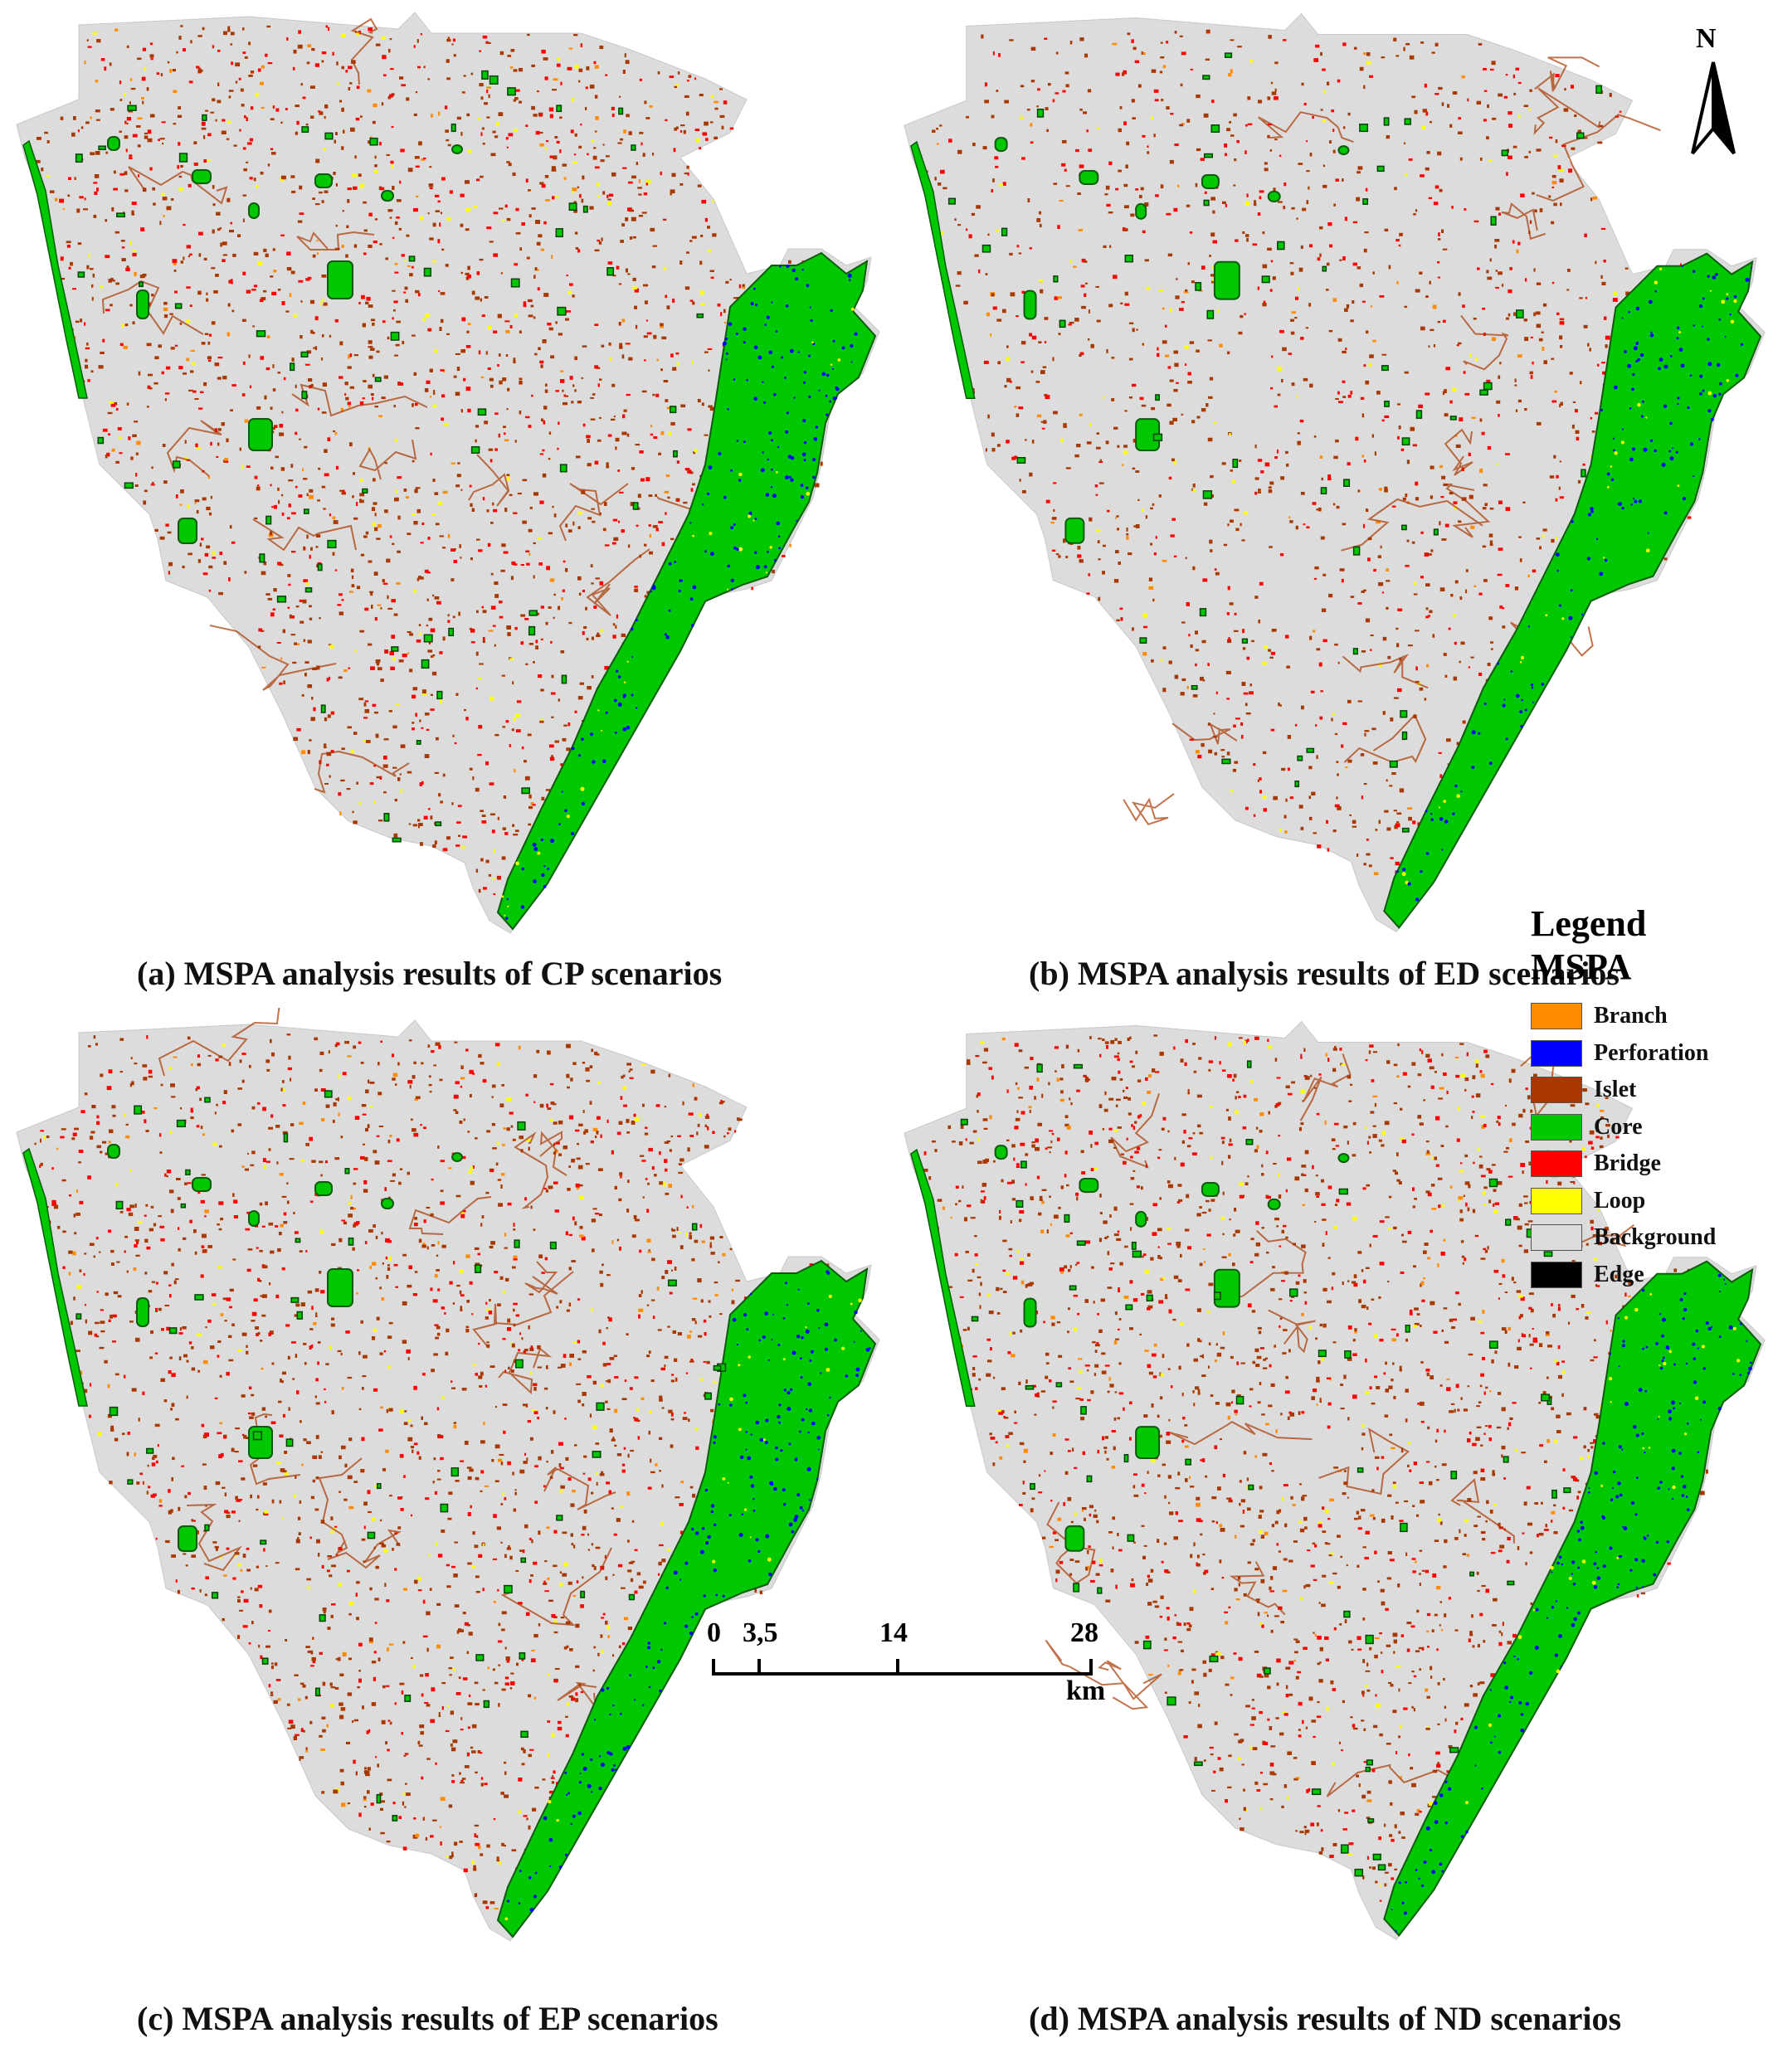  I want to click on caption-a: (a) MSPA analysis results of CP scenarios, so click(429, 973).